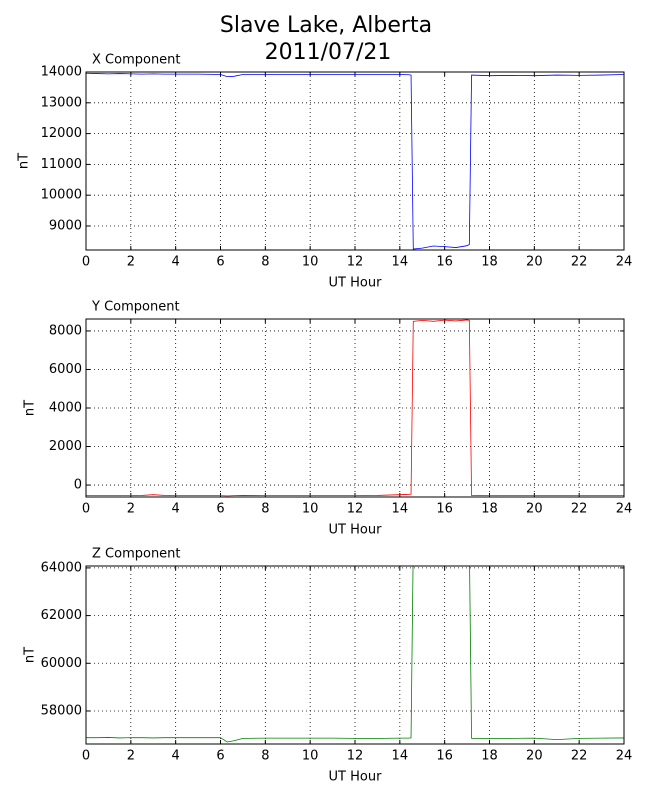  I want to click on y-tick-label: 64000, so click(61, 567).